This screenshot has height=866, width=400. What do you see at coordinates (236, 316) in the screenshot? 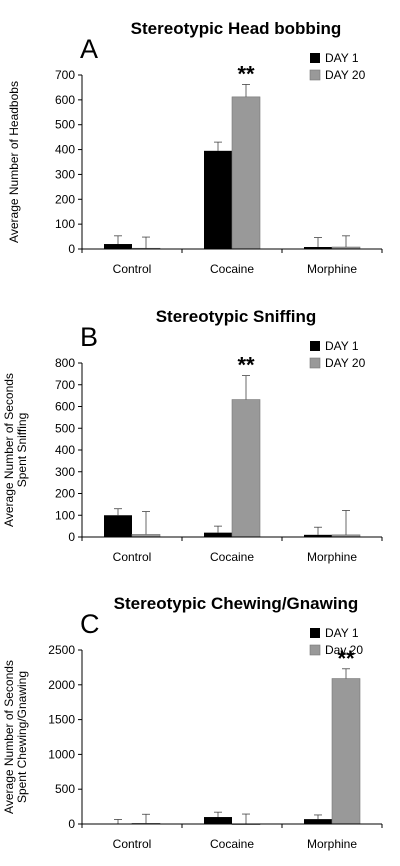
I see `chart-title: Stereotypic Sniffing` at bounding box center [236, 316].